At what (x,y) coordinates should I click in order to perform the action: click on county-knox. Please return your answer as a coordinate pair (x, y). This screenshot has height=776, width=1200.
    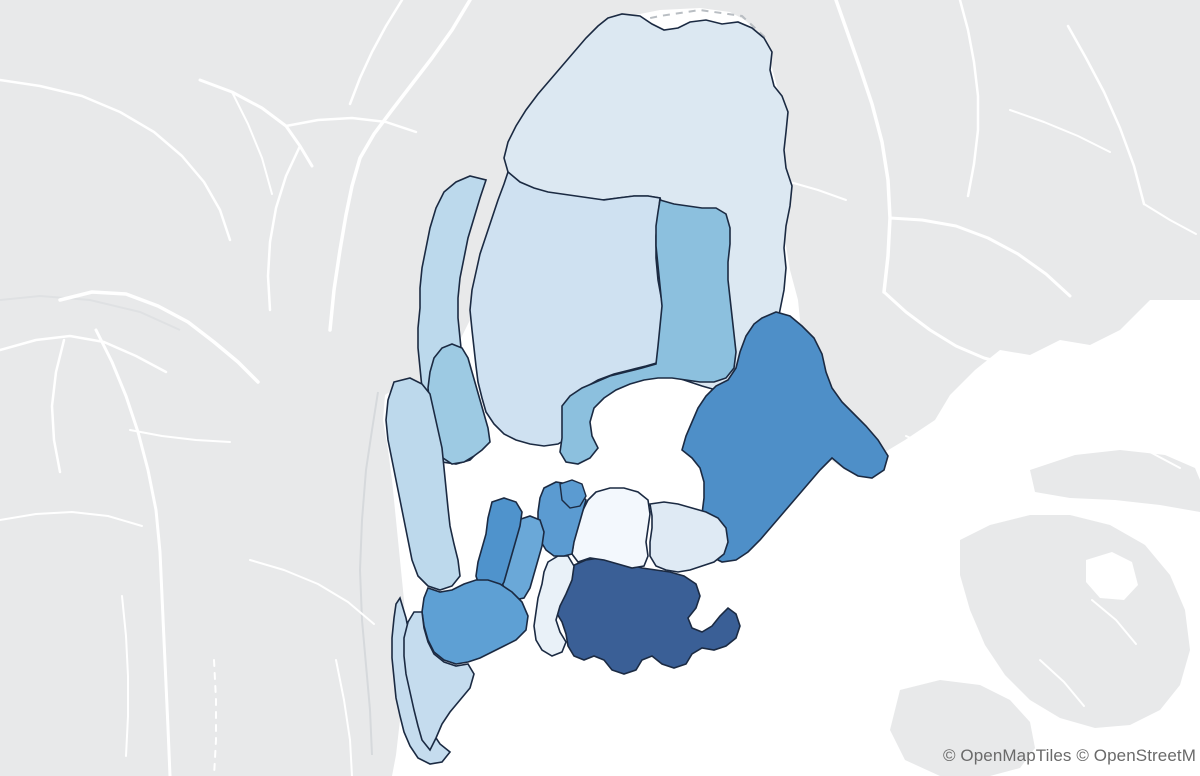
    Looking at the image, I should click on (689, 537).